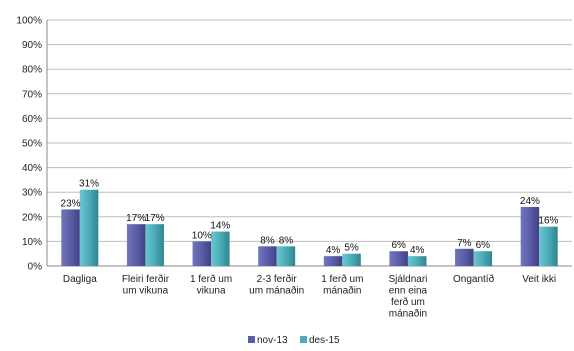 The height and width of the screenshot is (351, 574). I want to click on category-label: Fleiri ferðir um vikuna, so click(146, 285).